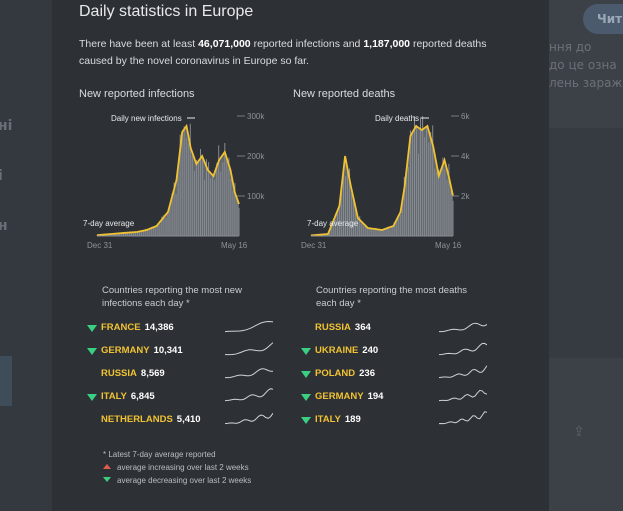 This screenshot has width=623, height=511. What do you see at coordinates (168, 350) in the screenshot?
I see `country-value: 10,341` at bounding box center [168, 350].